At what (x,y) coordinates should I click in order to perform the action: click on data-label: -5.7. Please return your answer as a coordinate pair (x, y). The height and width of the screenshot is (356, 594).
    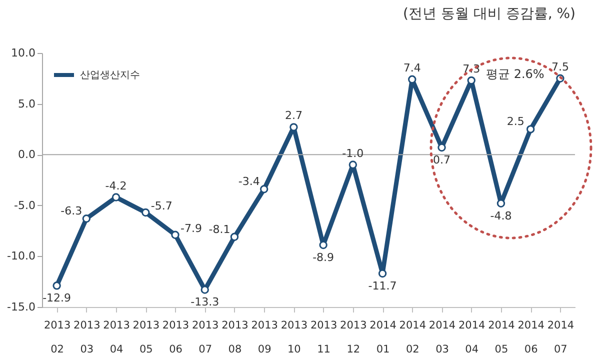
    Looking at the image, I should click on (161, 206).